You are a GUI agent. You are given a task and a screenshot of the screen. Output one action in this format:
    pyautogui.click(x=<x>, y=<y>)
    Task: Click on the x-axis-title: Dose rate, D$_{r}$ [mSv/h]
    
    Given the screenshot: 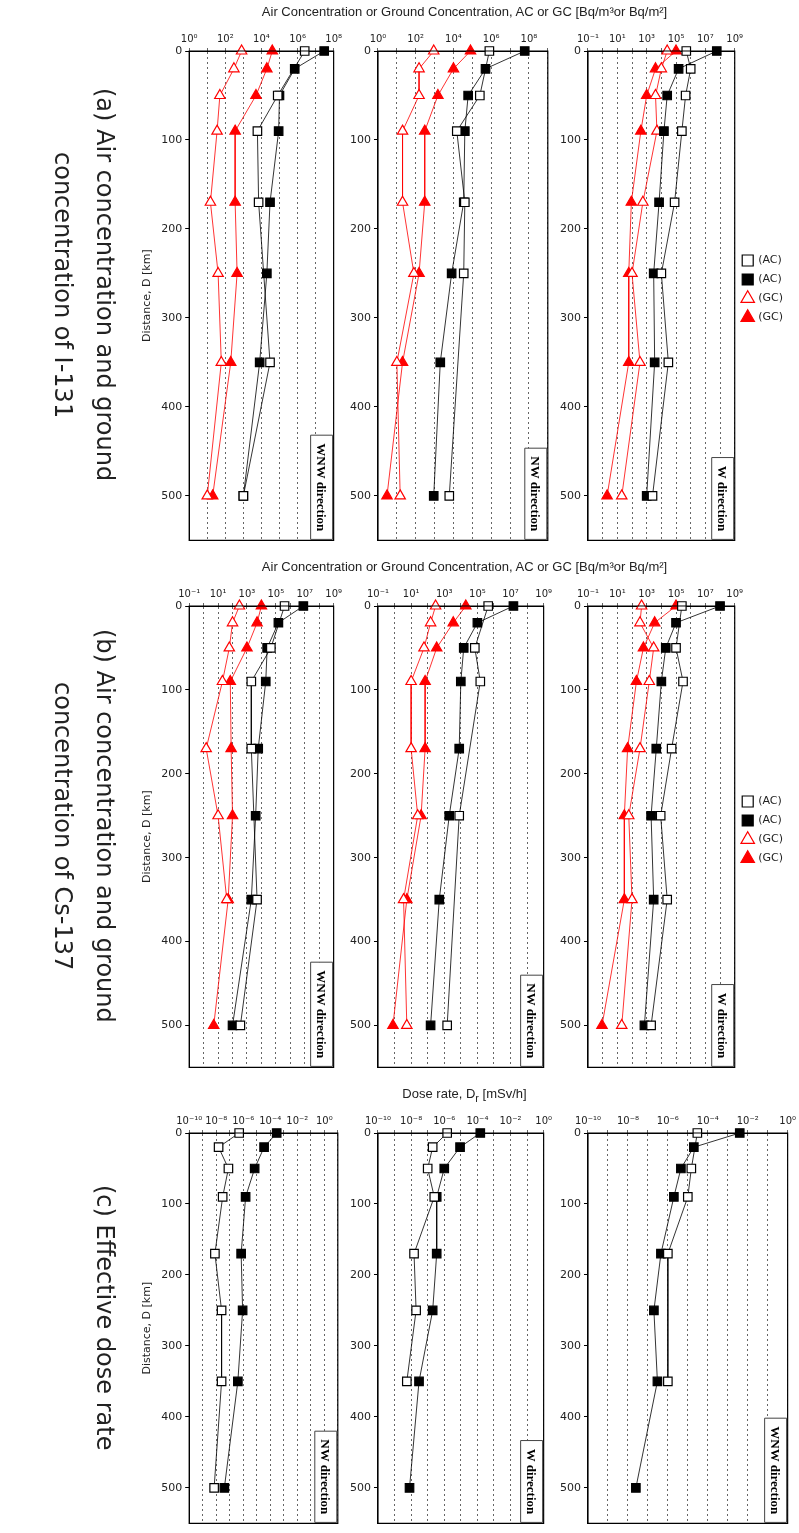 What is the action you would take?
    pyautogui.click(x=464, y=1095)
    